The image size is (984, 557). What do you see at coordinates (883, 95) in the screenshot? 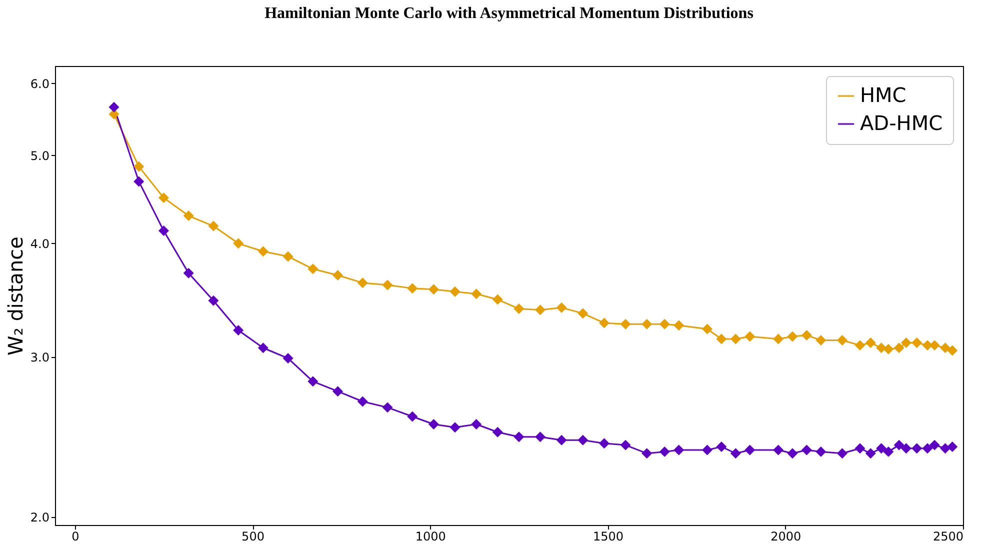
I see `legend-label: HMC` at bounding box center [883, 95].